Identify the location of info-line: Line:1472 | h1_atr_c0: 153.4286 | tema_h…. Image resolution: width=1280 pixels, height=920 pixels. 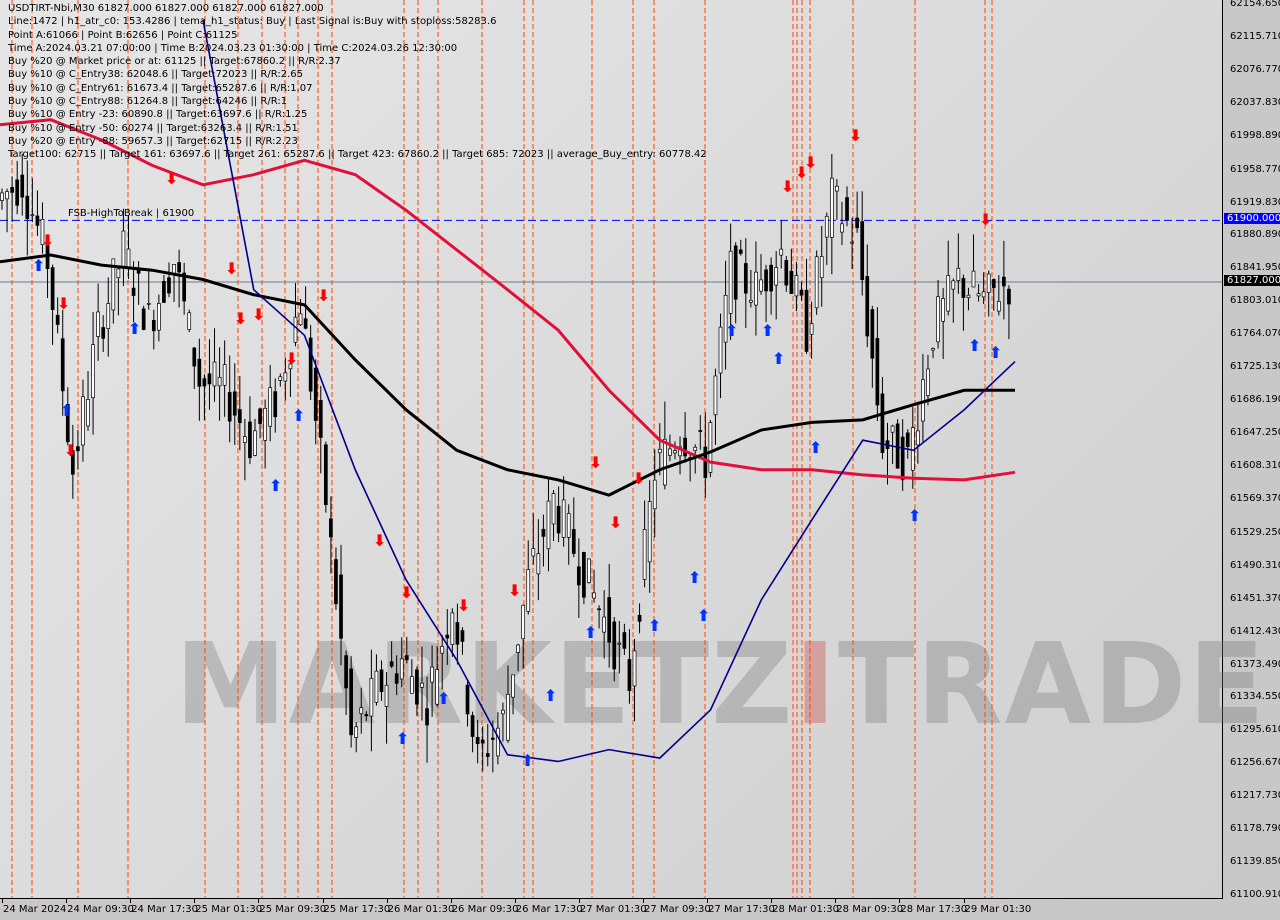
(252, 22).